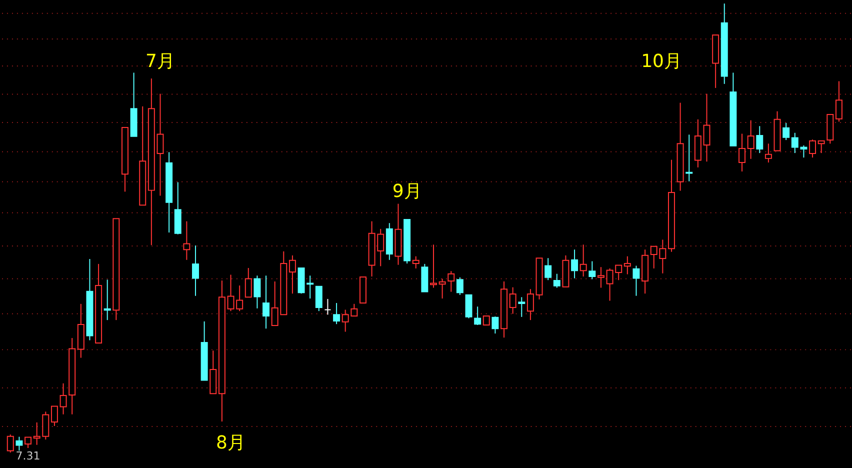 The image size is (852, 468). Describe the element at coordinates (28, 455) in the screenshot. I see `annotation: 7.31` at that location.